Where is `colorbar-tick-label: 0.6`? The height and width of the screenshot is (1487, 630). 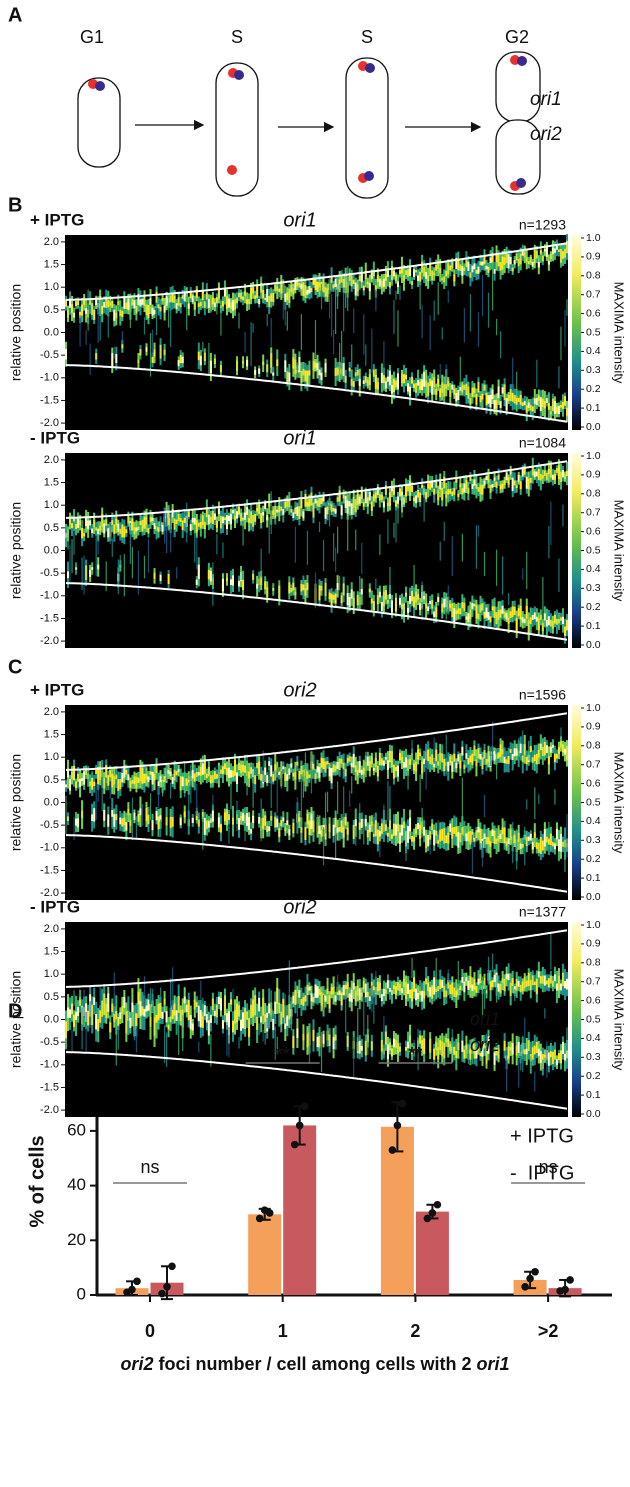
colorbar-tick-label: 0.6 is located at coordinates (593, 1000).